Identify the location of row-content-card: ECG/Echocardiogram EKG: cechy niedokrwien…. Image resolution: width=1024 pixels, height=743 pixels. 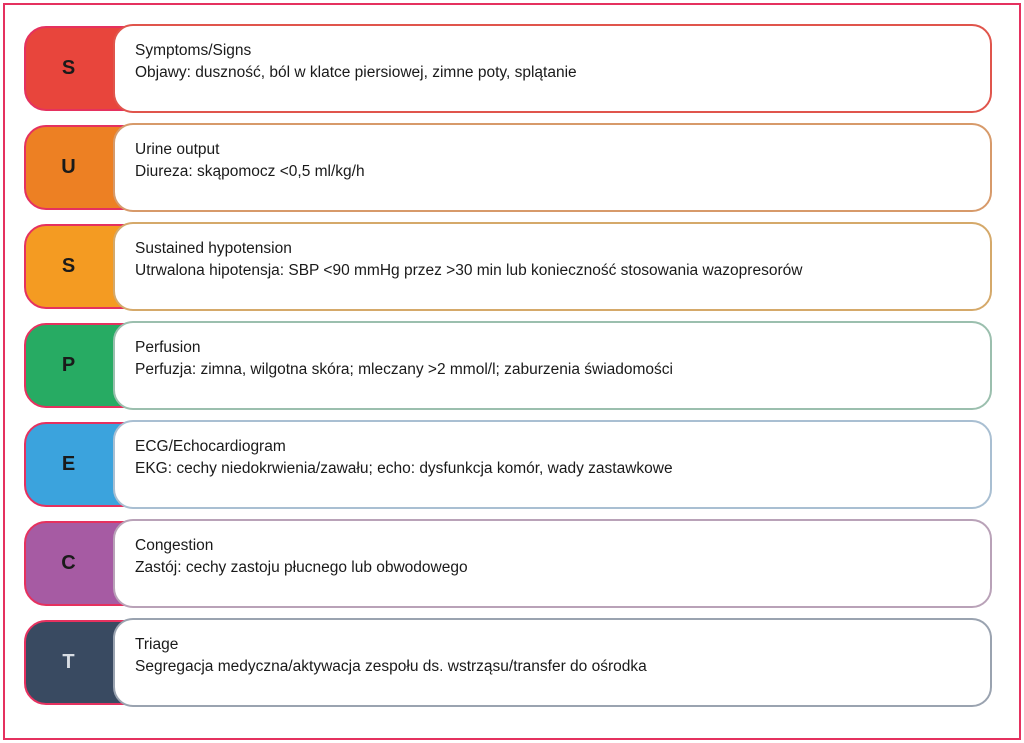
(552, 464).